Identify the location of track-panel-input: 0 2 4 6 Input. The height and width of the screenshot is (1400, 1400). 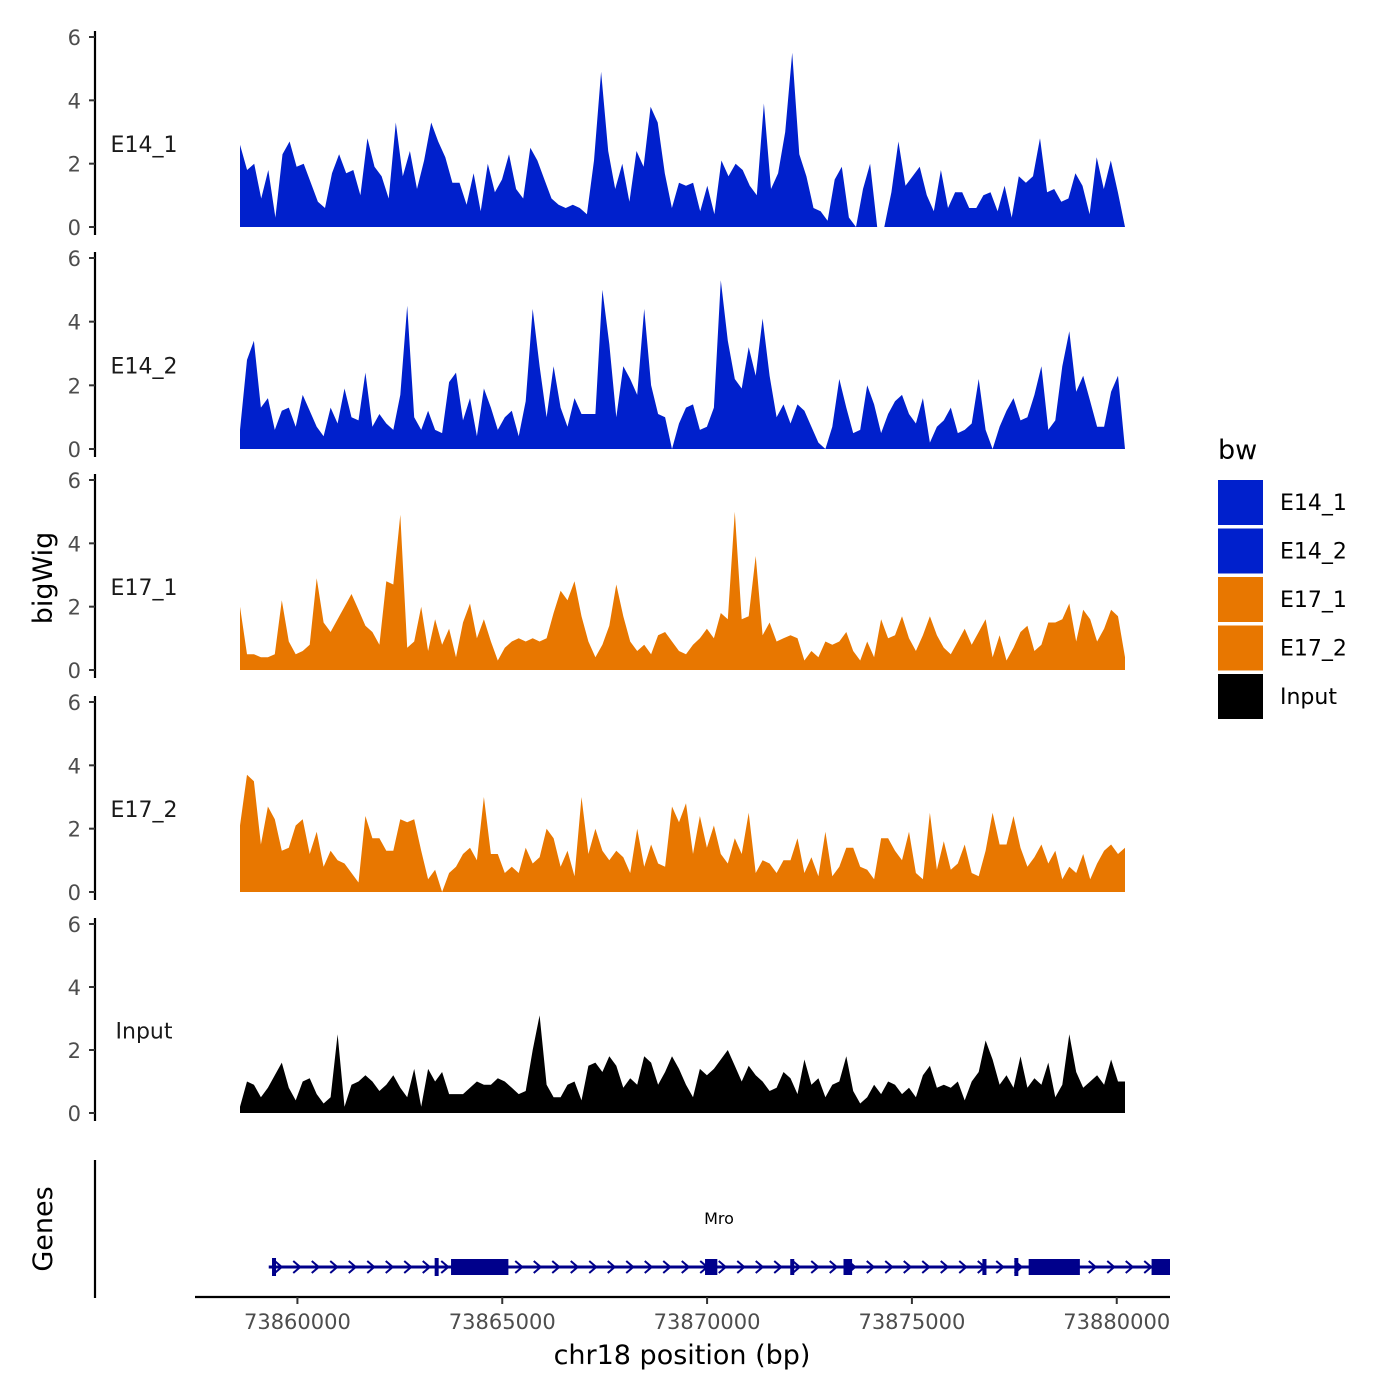
(596, 1019).